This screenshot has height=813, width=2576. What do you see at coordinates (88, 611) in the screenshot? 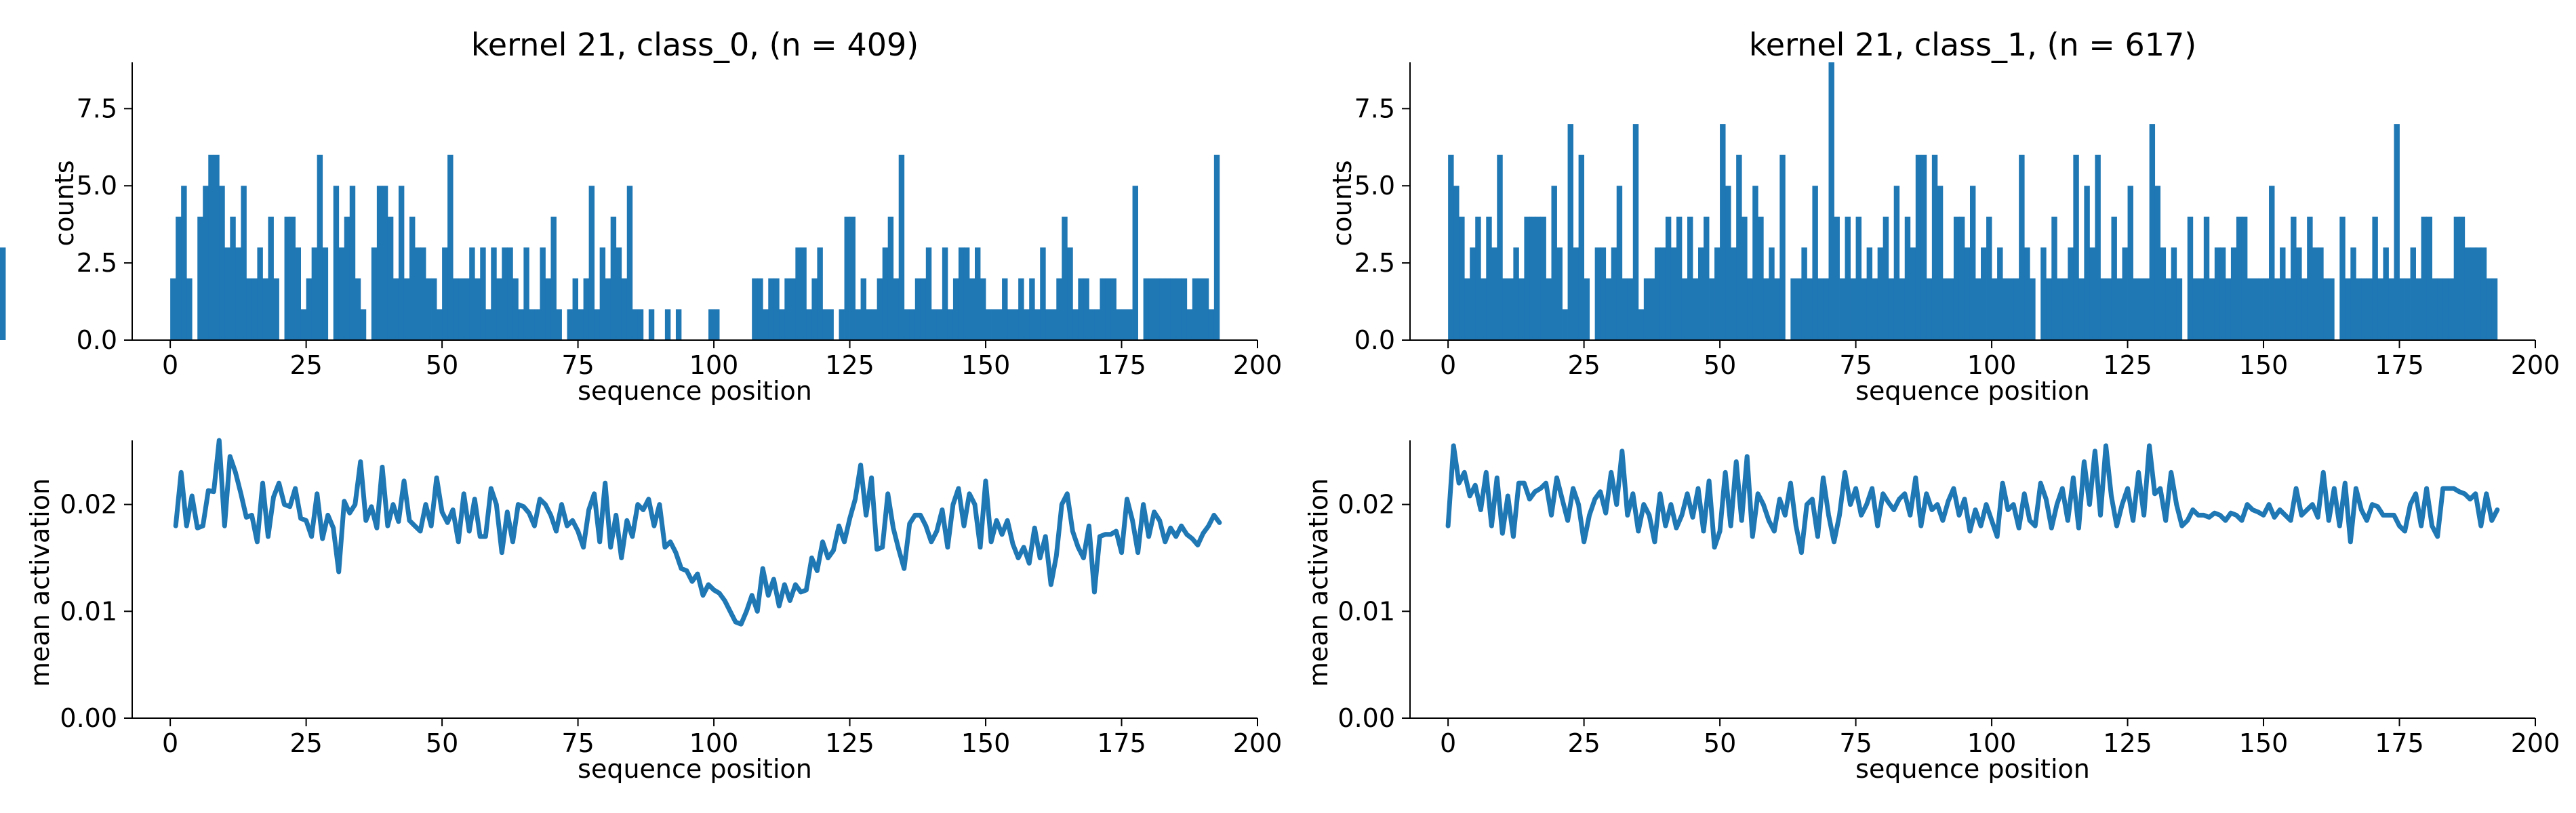
I see `y-tick-label: 0.01` at bounding box center [88, 611].